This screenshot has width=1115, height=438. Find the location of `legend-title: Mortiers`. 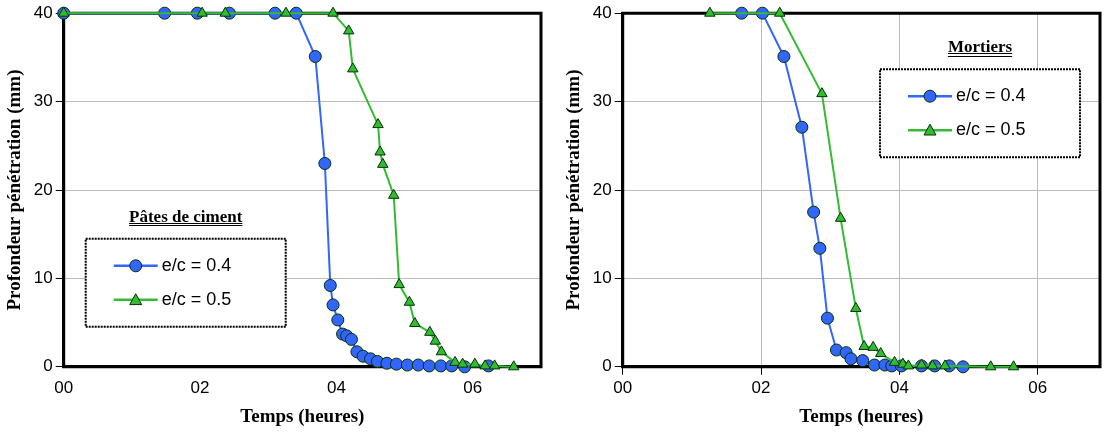

legend-title: Mortiers is located at coordinates (980, 47).